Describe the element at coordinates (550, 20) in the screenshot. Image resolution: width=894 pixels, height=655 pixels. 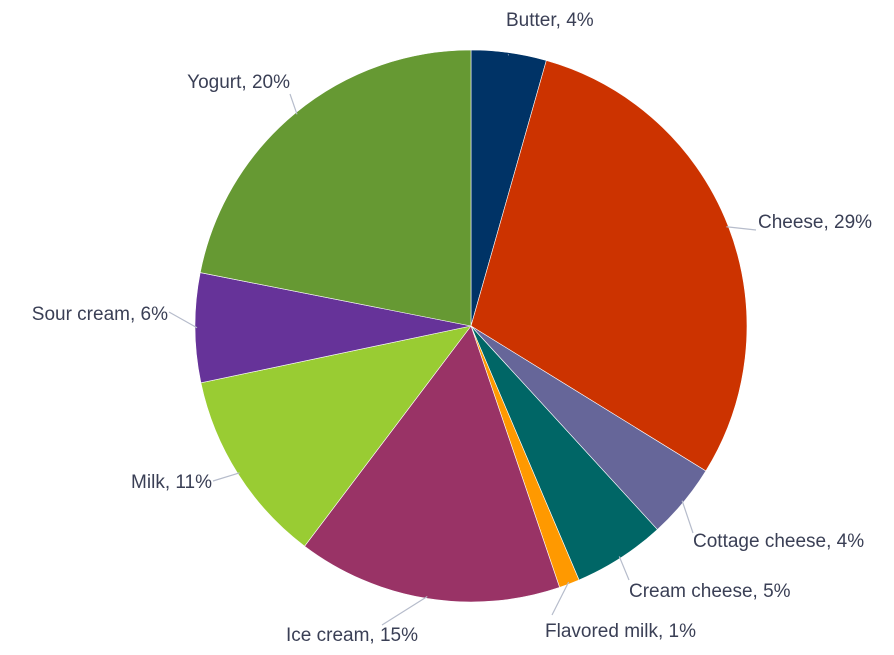
I see `slice-label-butter: Butter, 4%` at that location.